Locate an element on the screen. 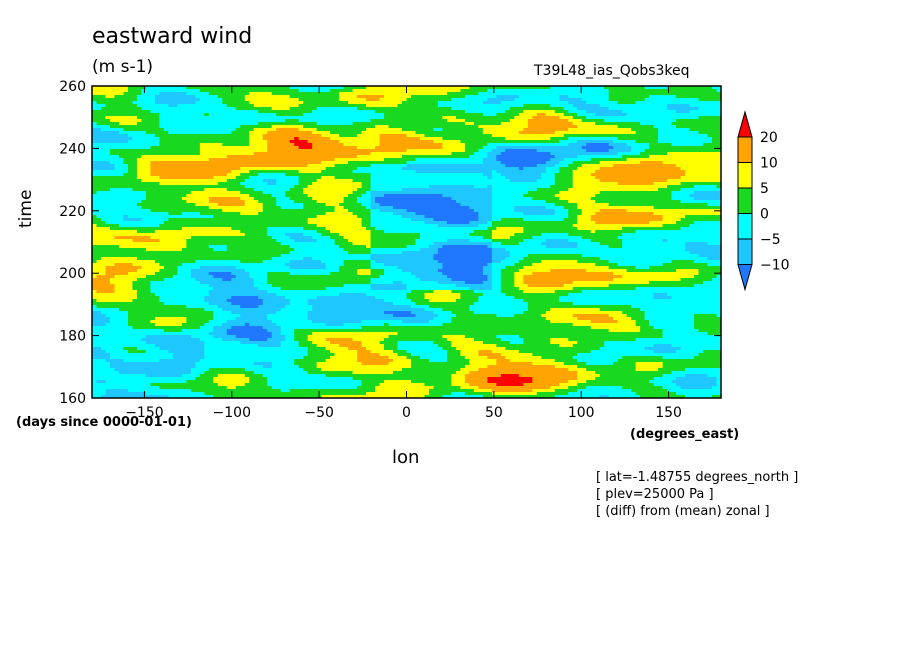  x-axis-units: (degrees_east) is located at coordinates (685, 434).